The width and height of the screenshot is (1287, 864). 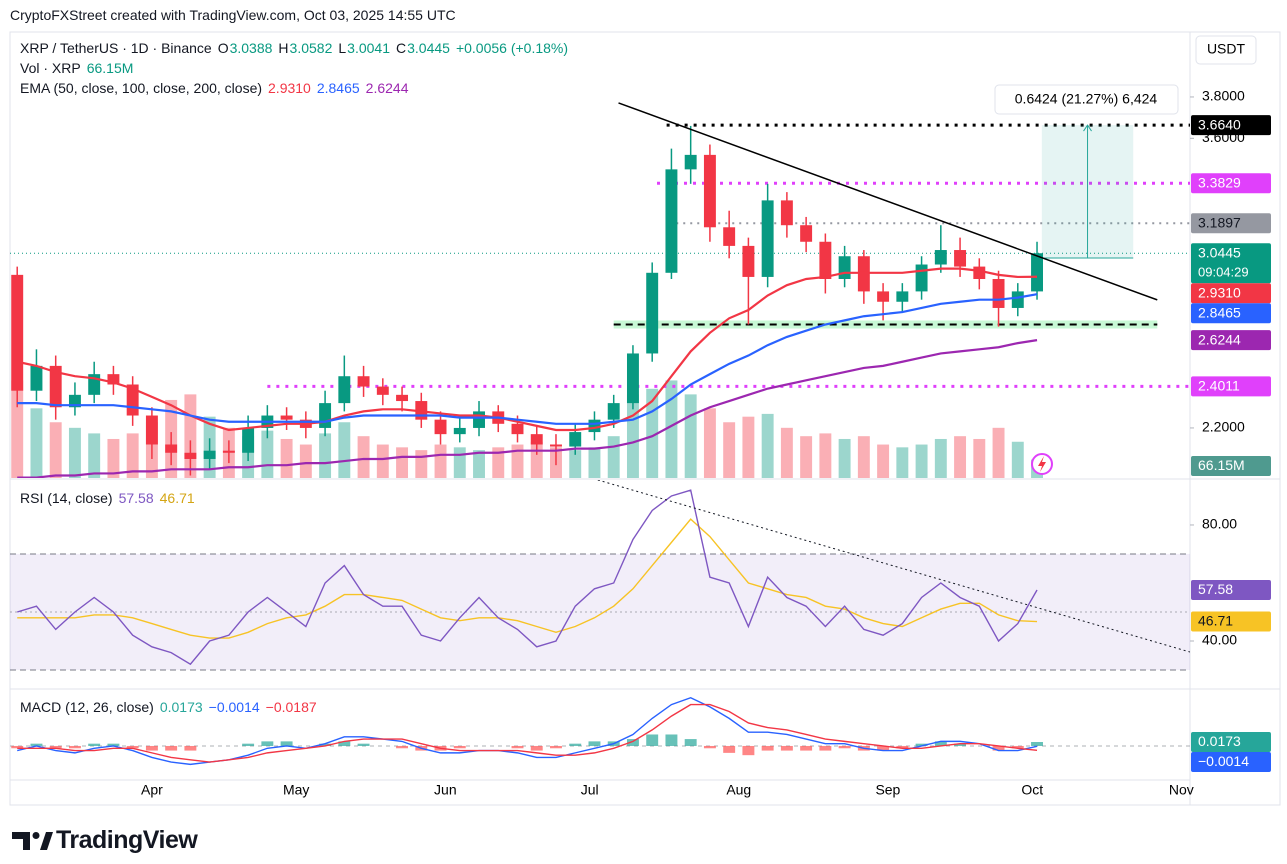 I want to click on measure-label-box, so click(x=1086, y=99).